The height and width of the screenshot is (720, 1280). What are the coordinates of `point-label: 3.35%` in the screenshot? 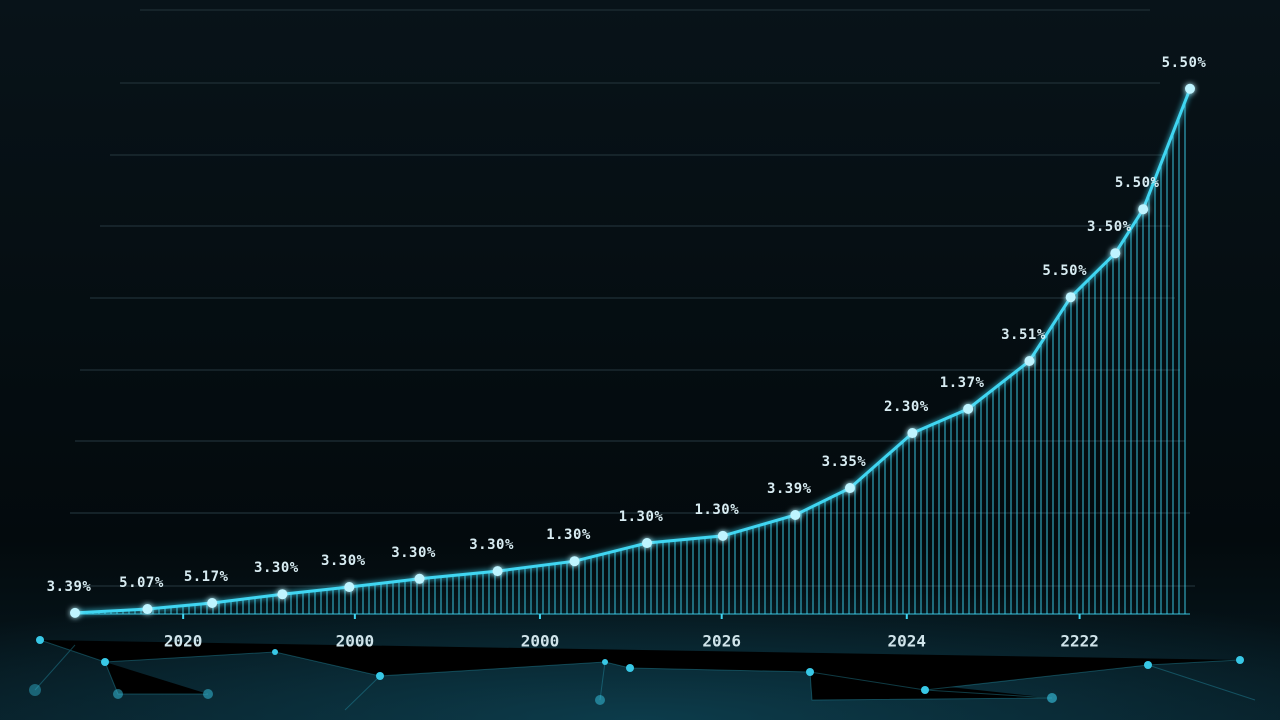 It's located at (844, 462).